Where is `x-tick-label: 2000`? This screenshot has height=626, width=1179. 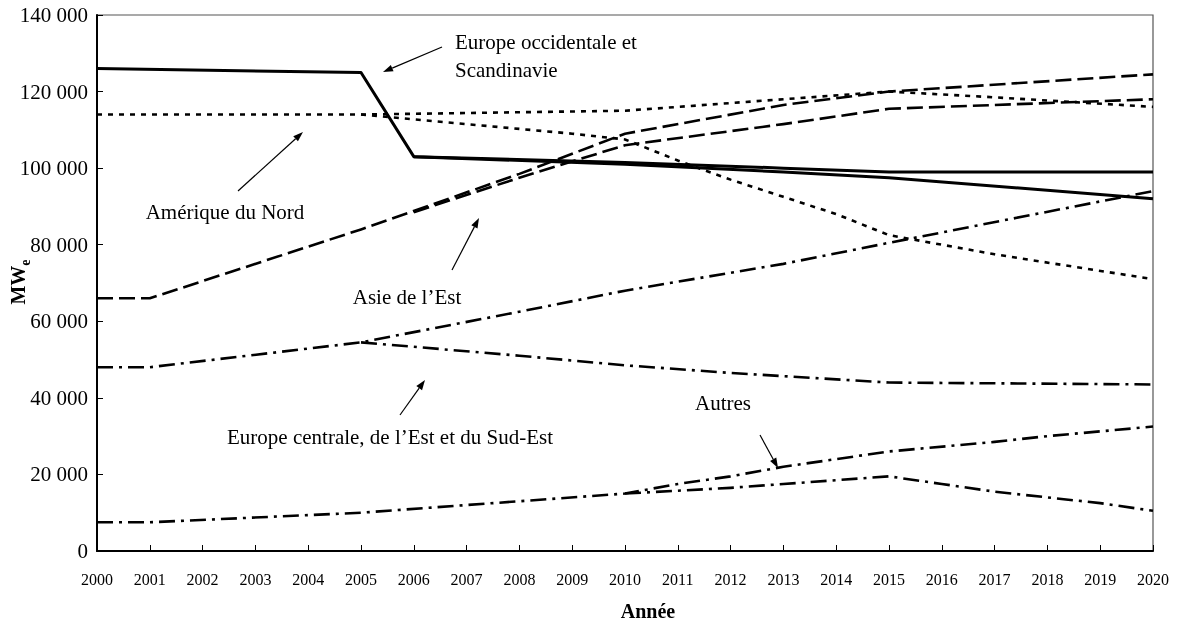 x-tick-label: 2000 is located at coordinates (97, 579).